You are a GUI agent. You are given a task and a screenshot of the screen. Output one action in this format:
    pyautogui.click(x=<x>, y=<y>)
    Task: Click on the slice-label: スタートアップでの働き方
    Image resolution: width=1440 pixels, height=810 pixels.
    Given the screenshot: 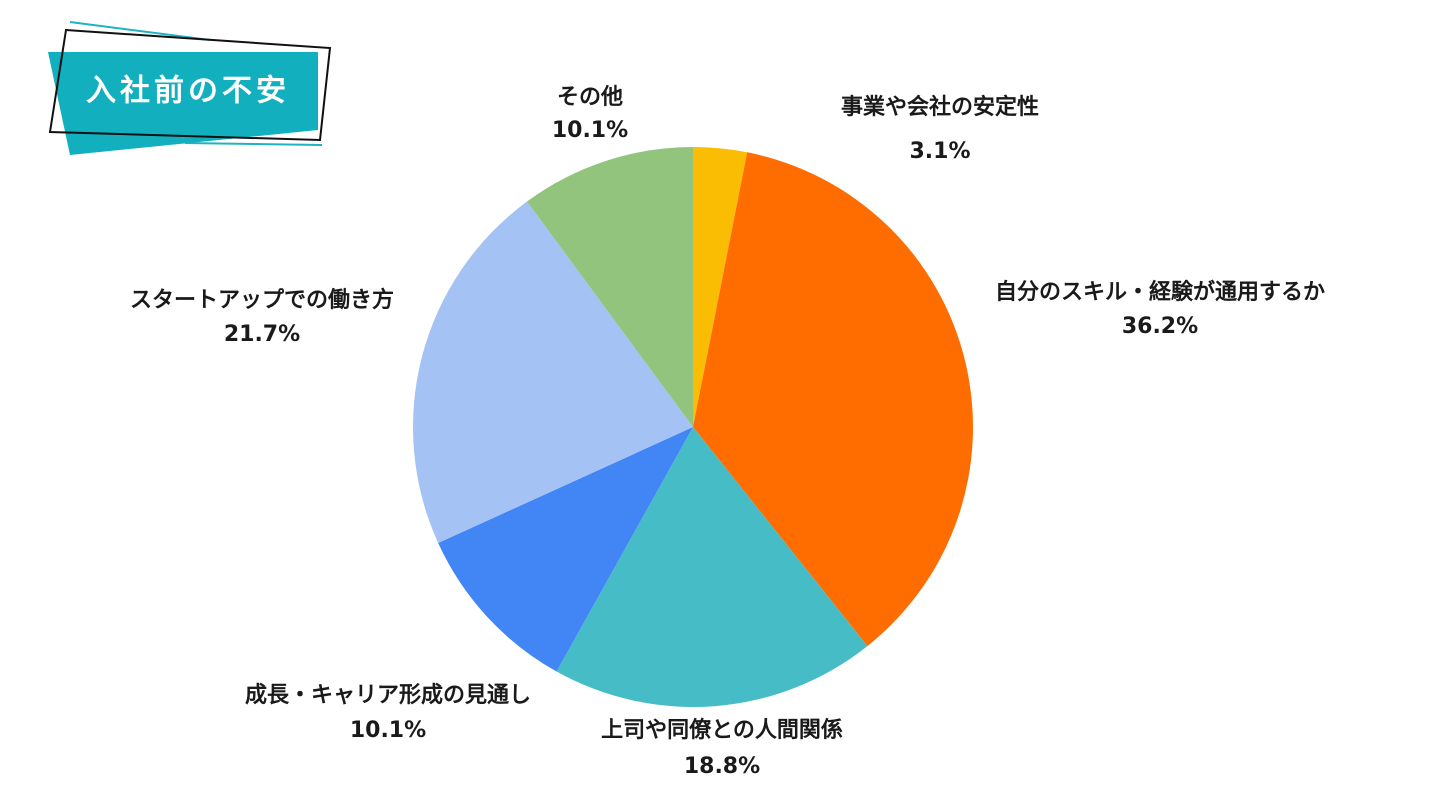 What is the action you would take?
    pyautogui.click(x=262, y=300)
    